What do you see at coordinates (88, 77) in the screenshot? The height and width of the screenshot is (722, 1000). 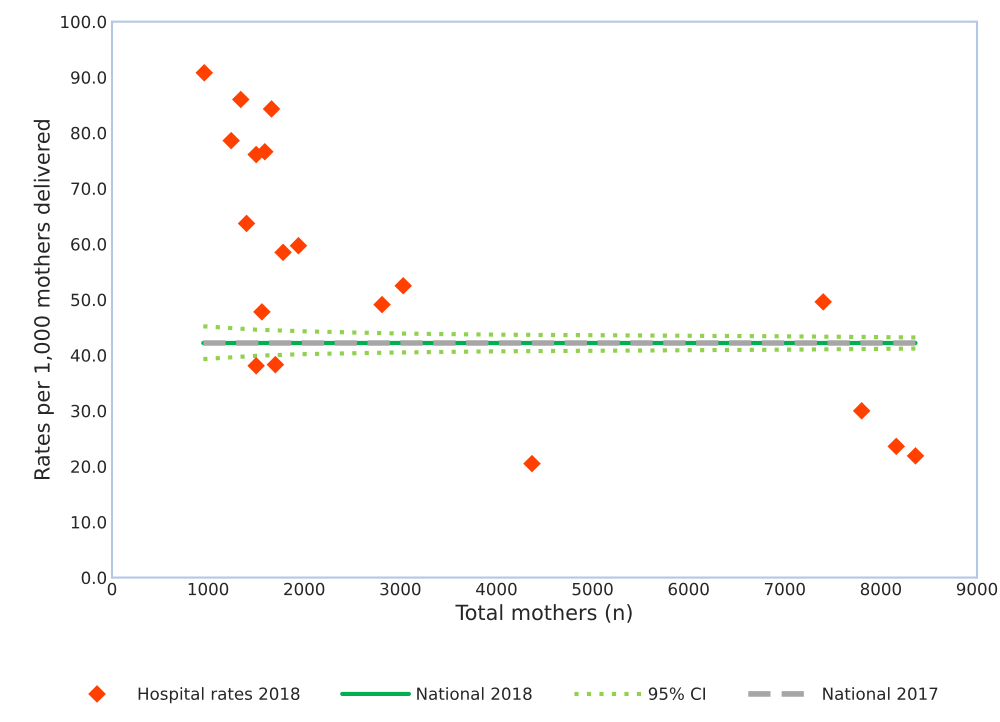 I see `y-tick-label: 90.0` at bounding box center [88, 77].